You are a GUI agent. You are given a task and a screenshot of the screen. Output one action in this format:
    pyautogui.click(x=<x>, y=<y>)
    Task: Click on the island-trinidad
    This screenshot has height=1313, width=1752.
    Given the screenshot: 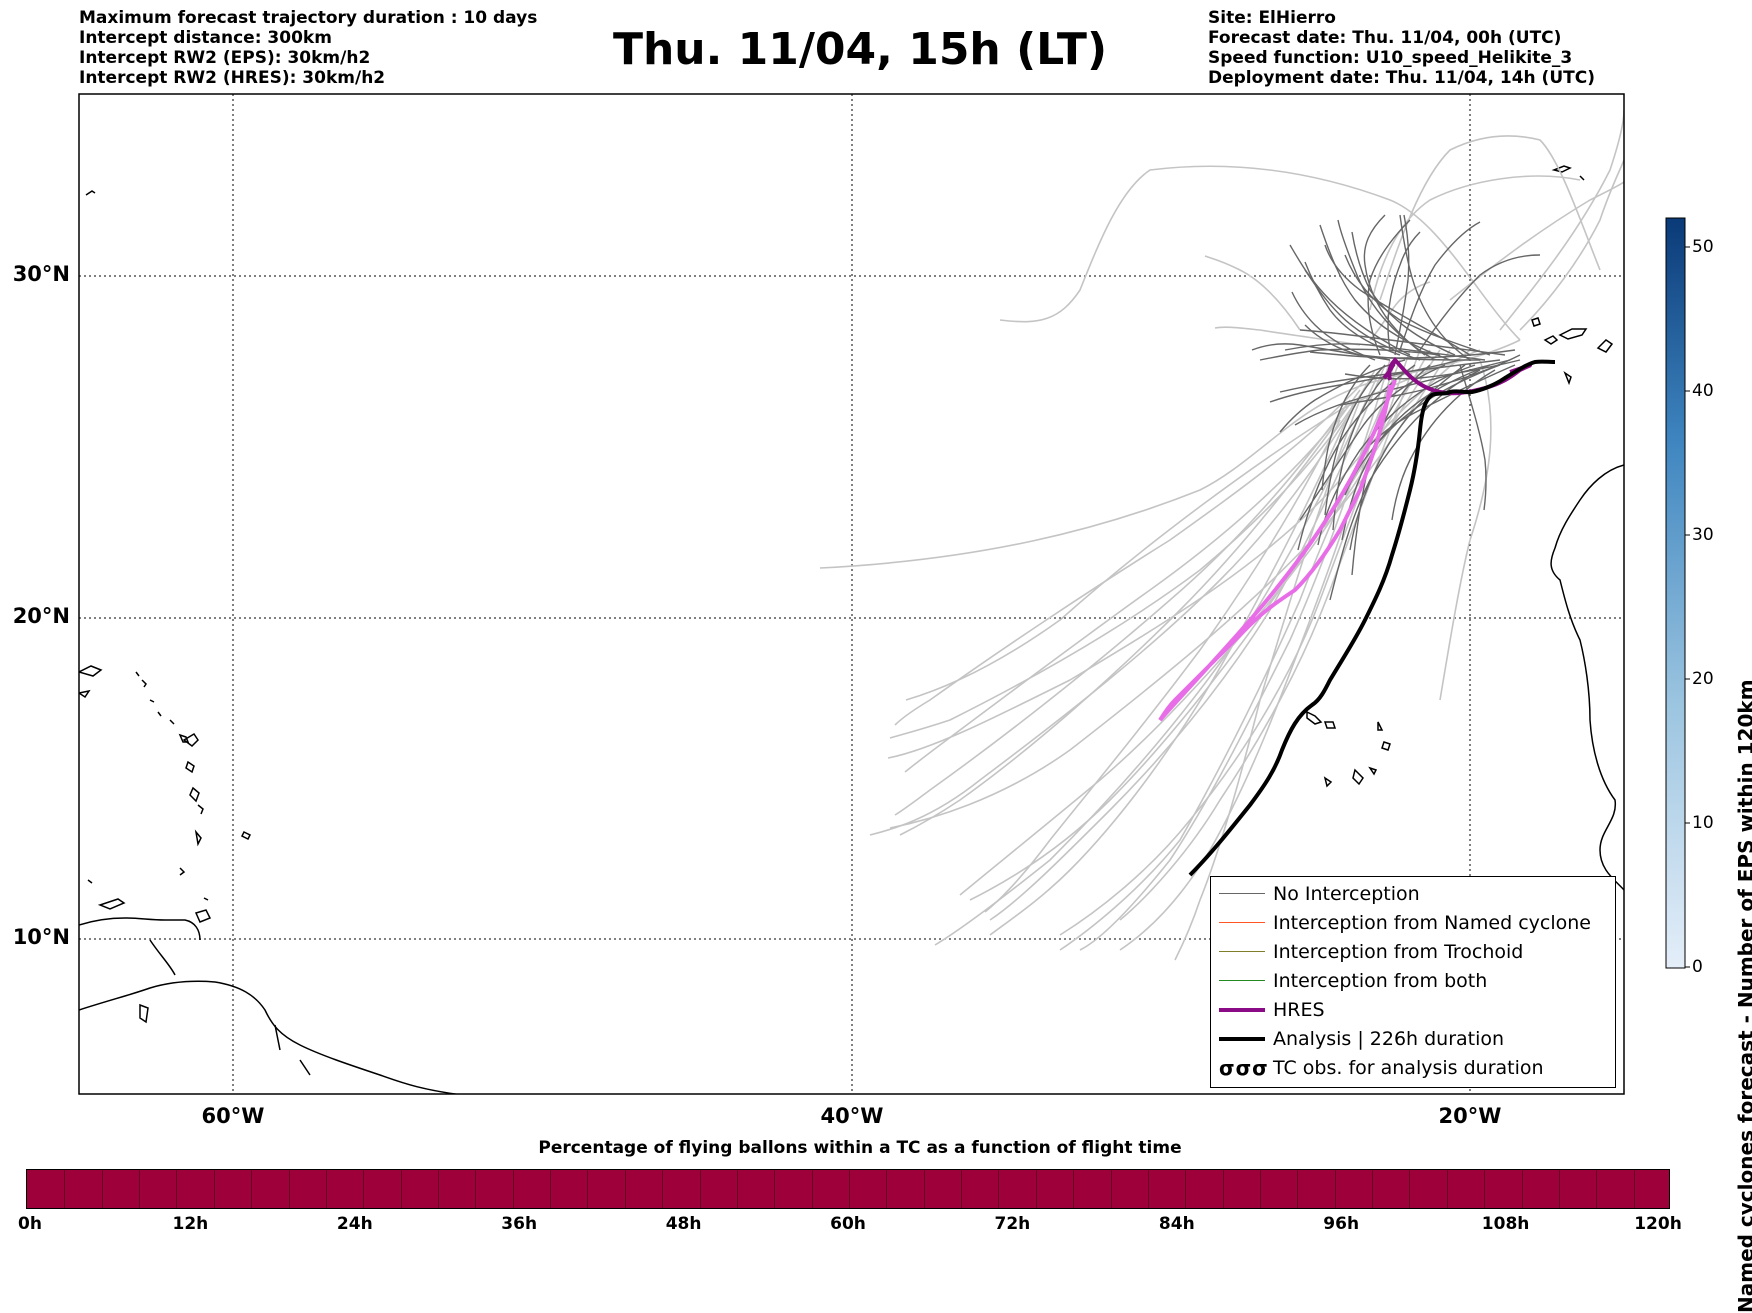 What is the action you would take?
    pyautogui.click(x=203, y=916)
    